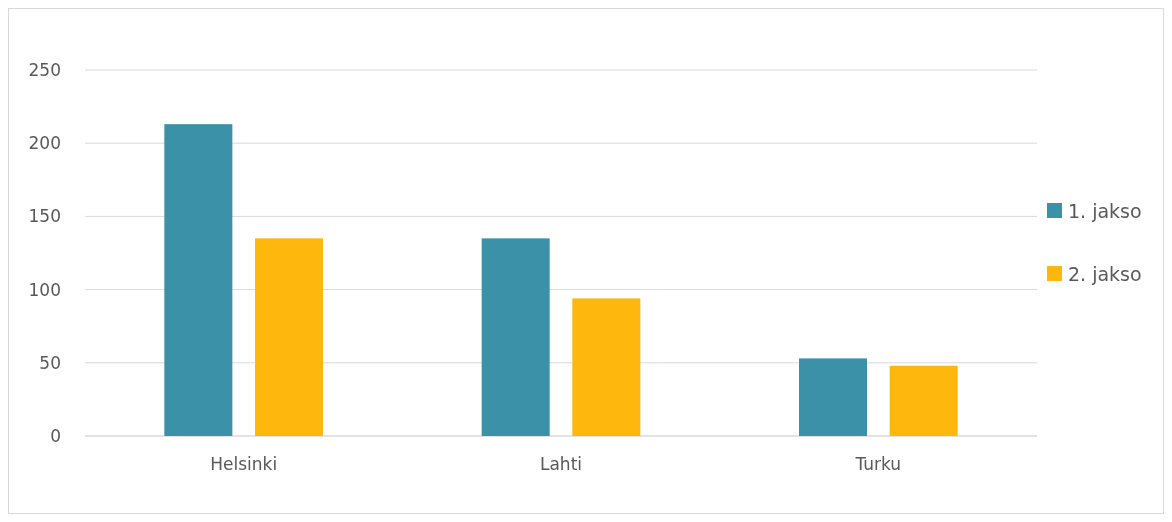 Image resolution: width=1172 pixels, height=522 pixels. Describe the element at coordinates (1105, 210) in the screenshot. I see `legend-label: 1. jakso` at that location.